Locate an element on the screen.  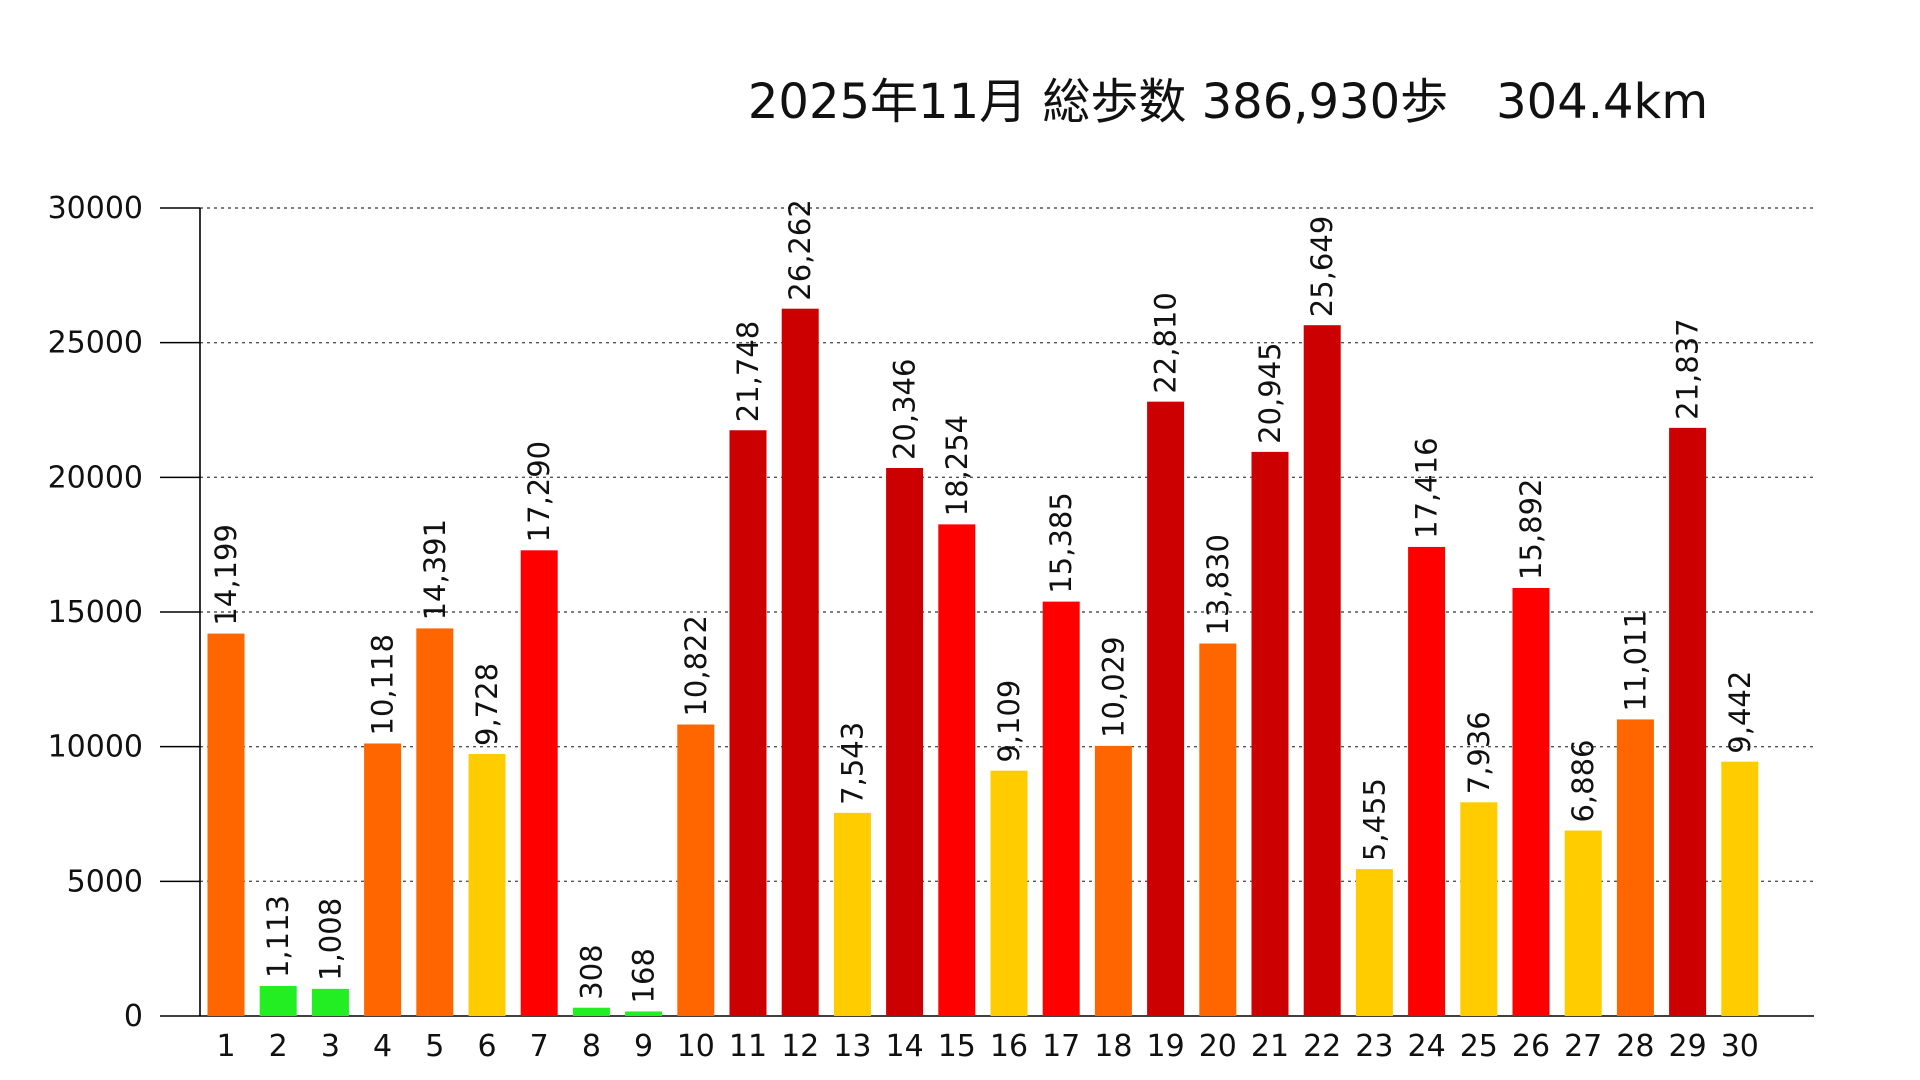
y-tick-label: 25000 is located at coordinates (95, 343).